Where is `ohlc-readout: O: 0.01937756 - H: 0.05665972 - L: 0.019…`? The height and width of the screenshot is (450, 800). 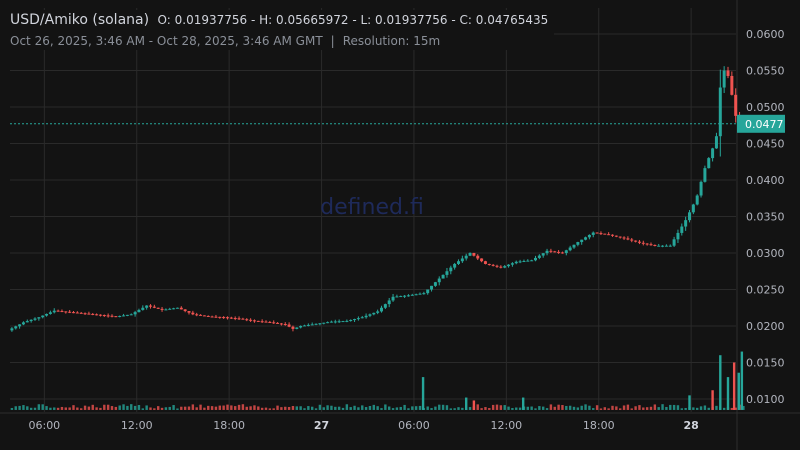
ohlc-readout: O: 0.01937756 - H: 0.05665972 - L: 0.019… is located at coordinates (353, 20).